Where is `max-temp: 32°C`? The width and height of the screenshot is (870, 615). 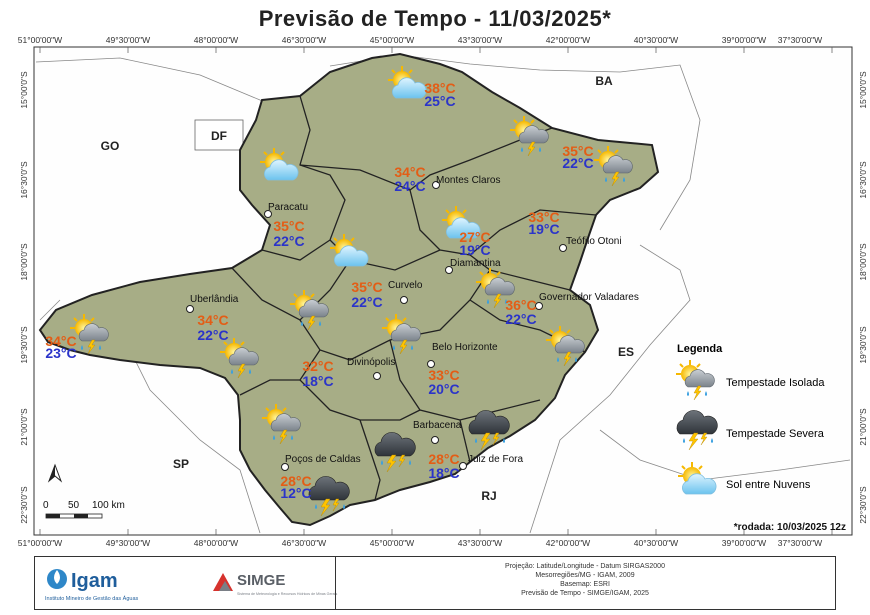 max-temp: 32°C is located at coordinates (317, 366).